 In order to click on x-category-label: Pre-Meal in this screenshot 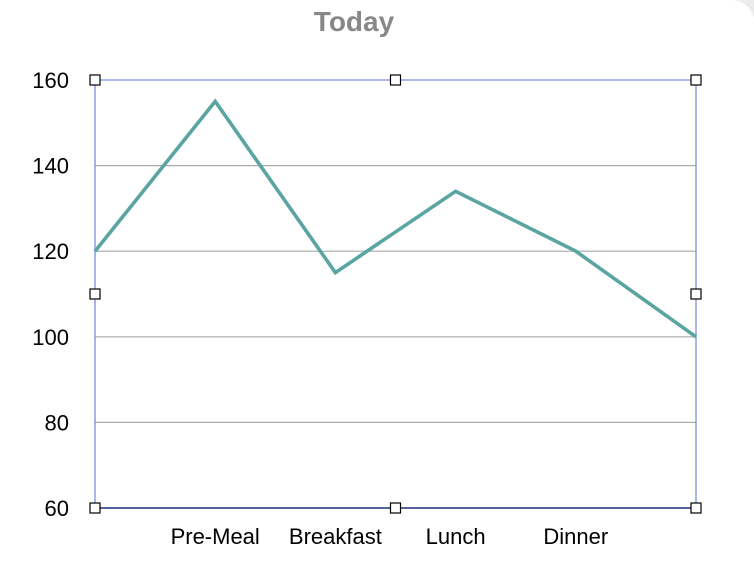, I will do `click(215, 536)`.